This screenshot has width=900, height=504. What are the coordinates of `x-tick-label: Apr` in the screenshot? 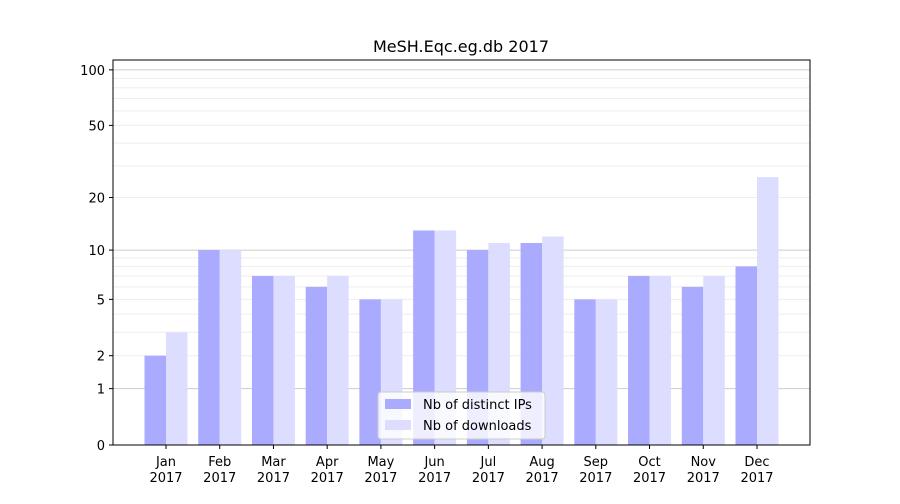 It's located at (327, 462).